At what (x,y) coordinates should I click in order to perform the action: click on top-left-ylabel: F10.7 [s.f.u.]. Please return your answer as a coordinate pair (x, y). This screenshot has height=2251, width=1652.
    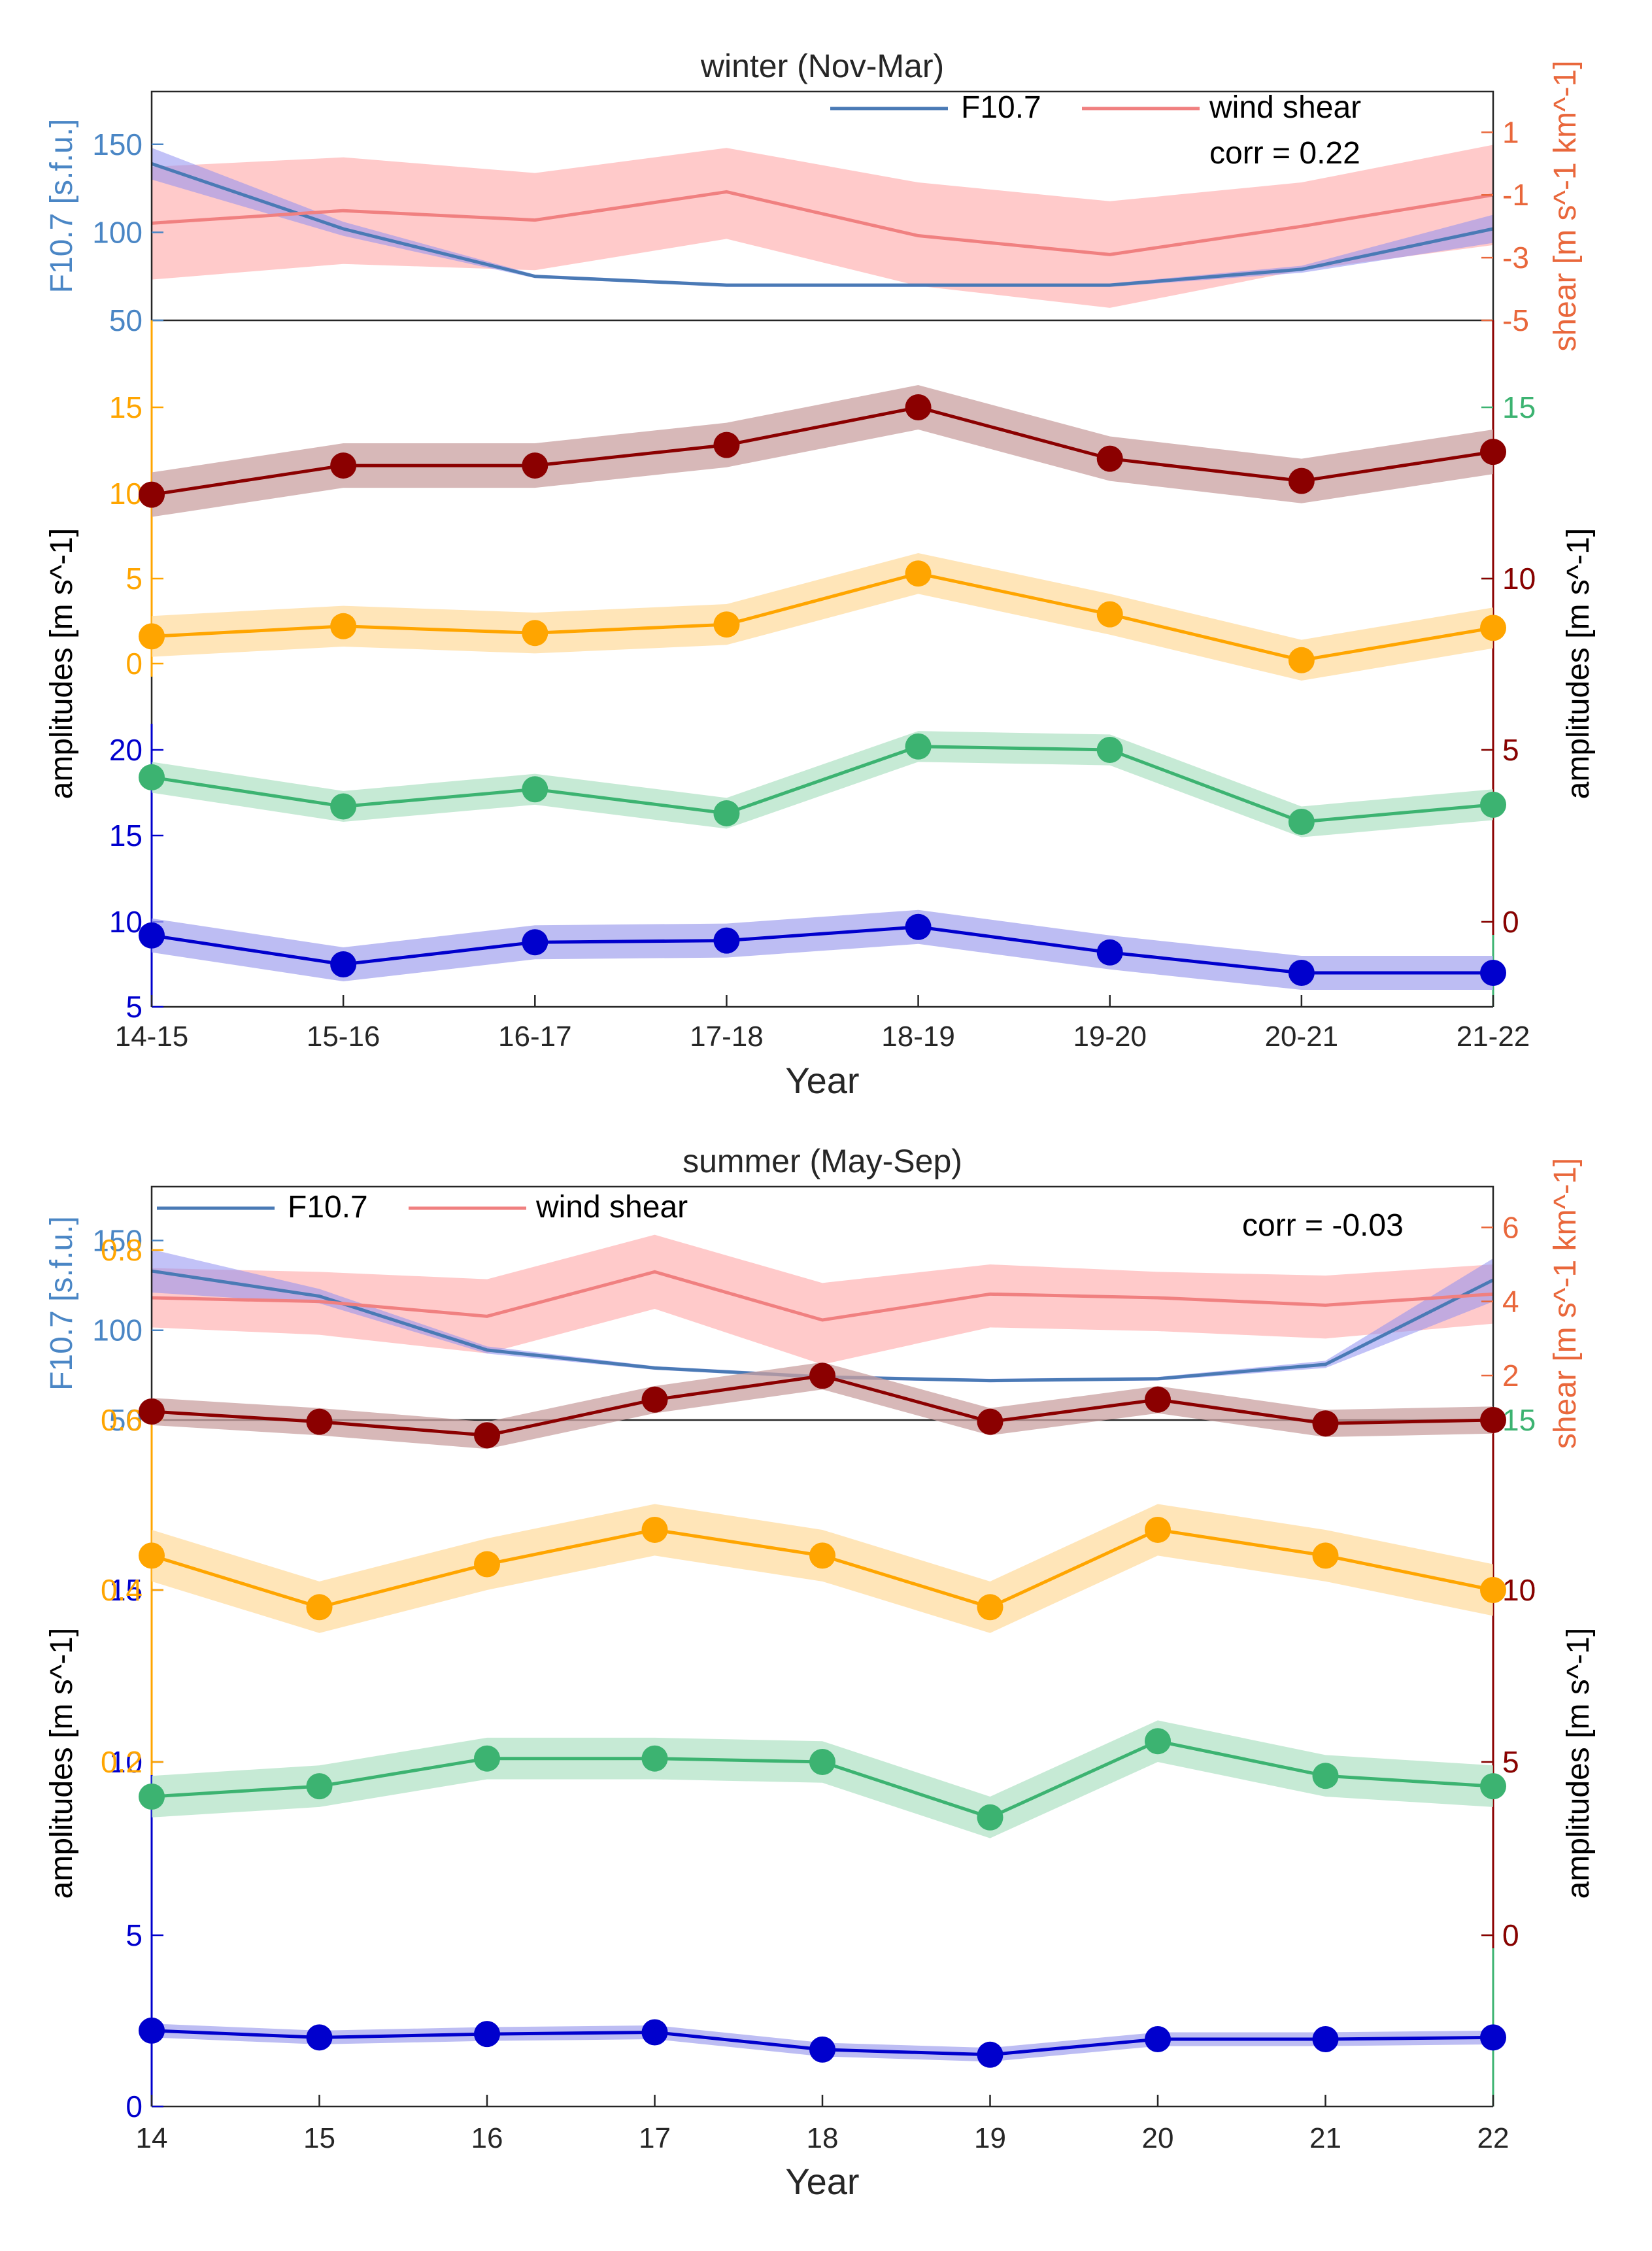
    Looking at the image, I should click on (61, 206).